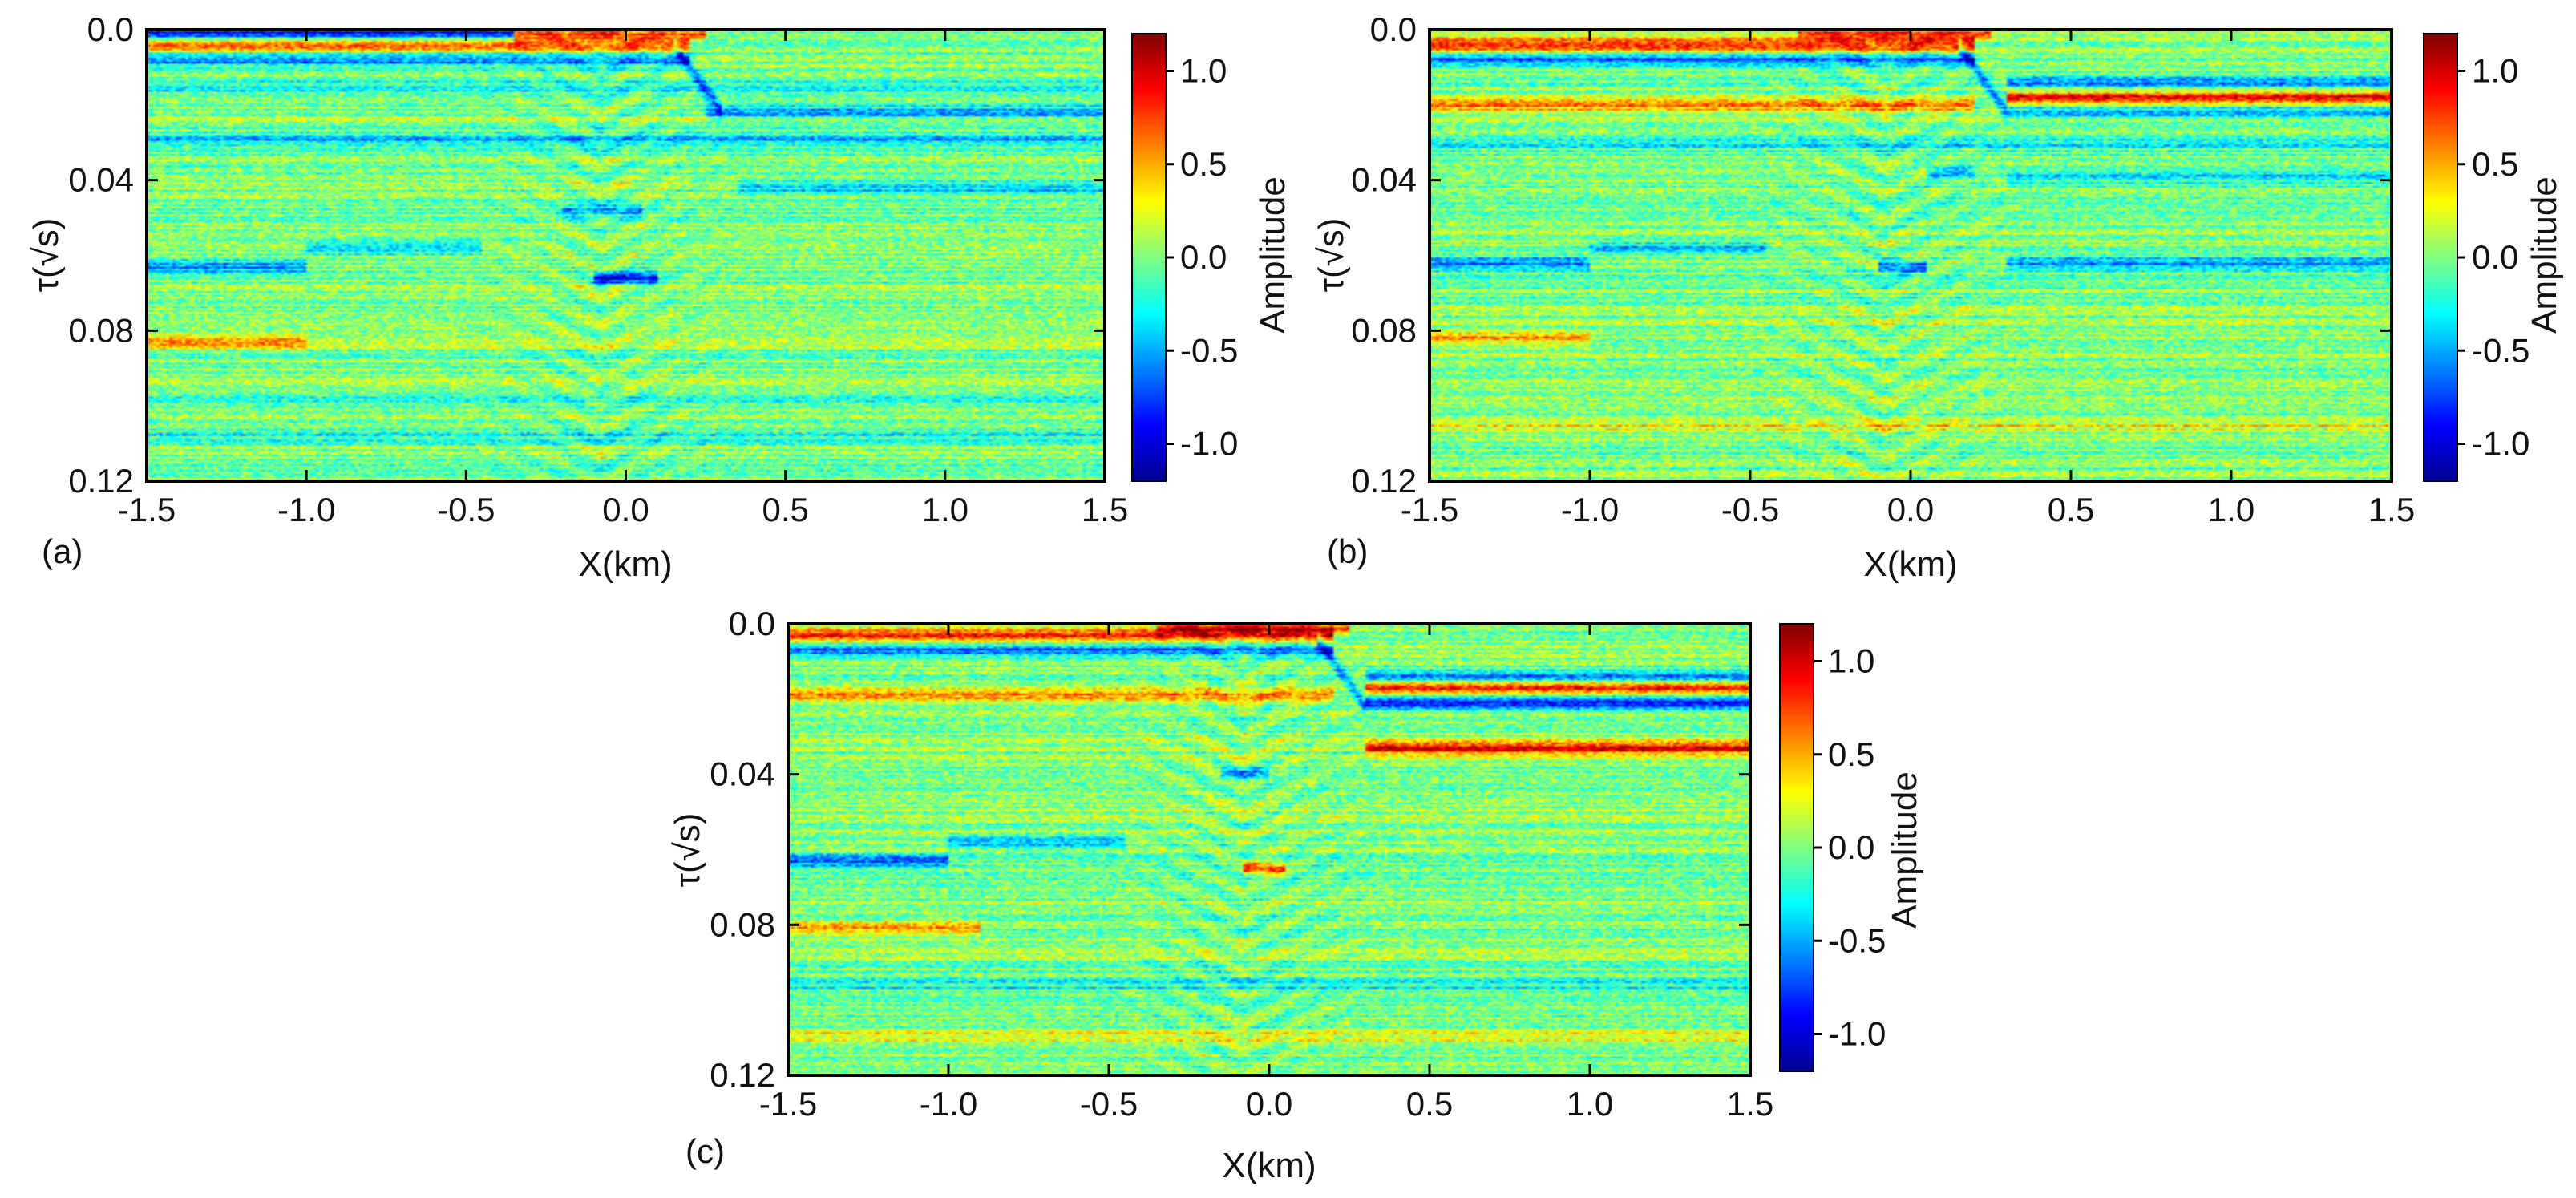 This screenshot has height=1198, width=2576. Describe the element at coordinates (2544, 255) in the screenshot. I see `colorbar-title-b: Amplitude` at that location.